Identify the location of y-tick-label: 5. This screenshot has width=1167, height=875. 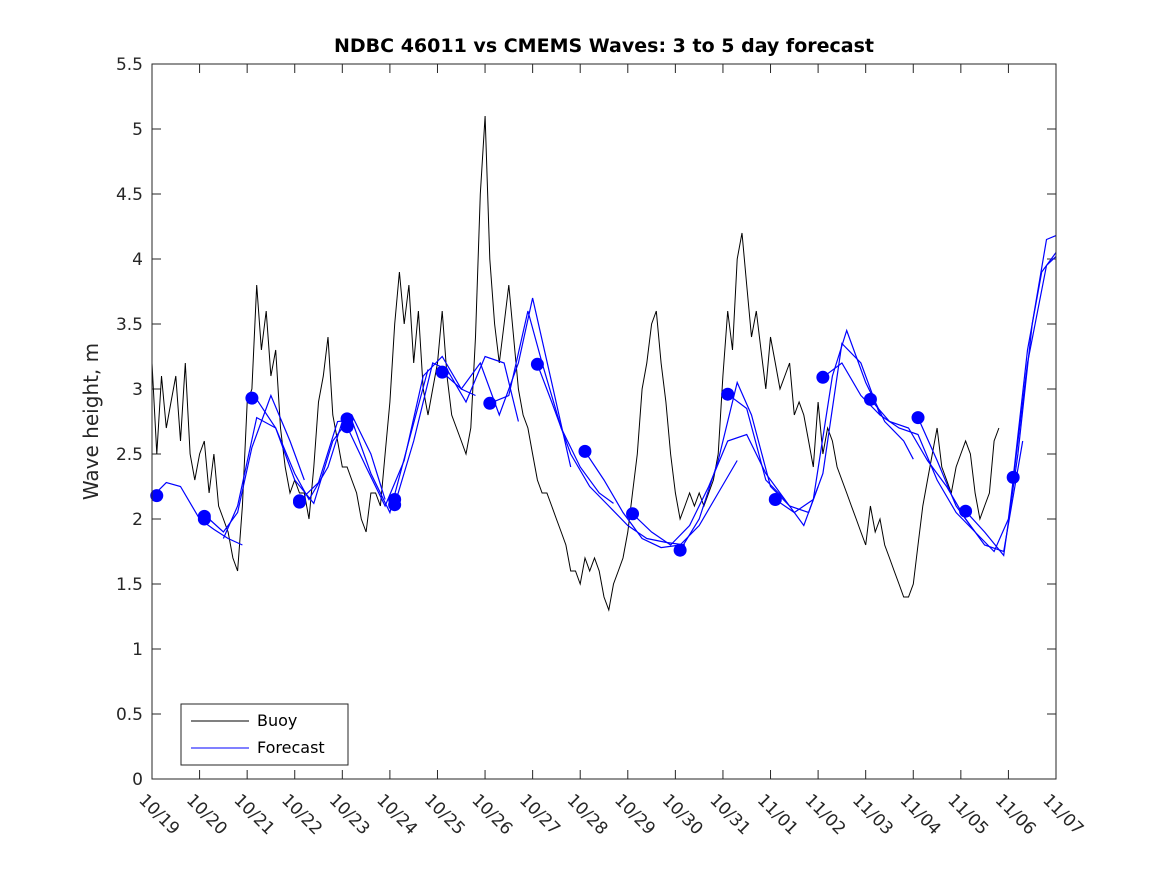
(137, 130).